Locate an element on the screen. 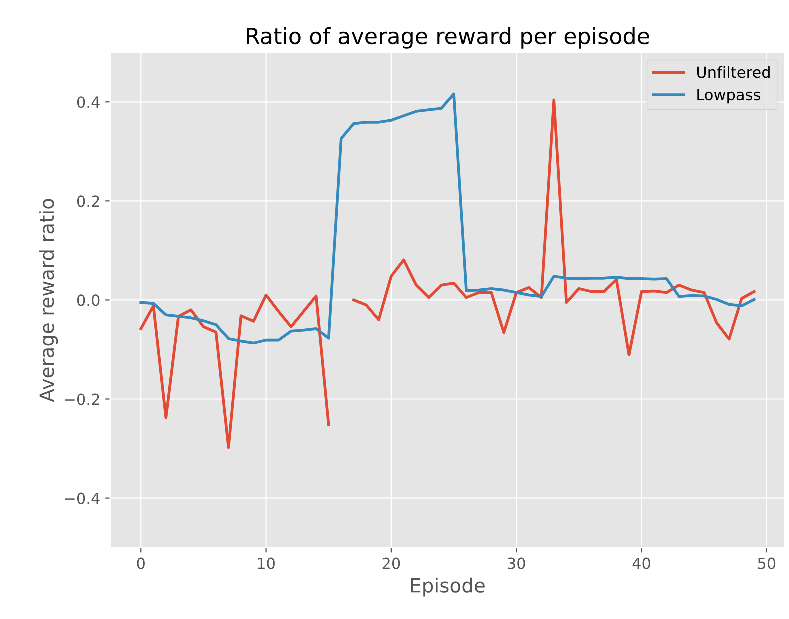 The width and height of the screenshot is (789, 619). y-tick-label: 0.2 is located at coordinates (88, 202).